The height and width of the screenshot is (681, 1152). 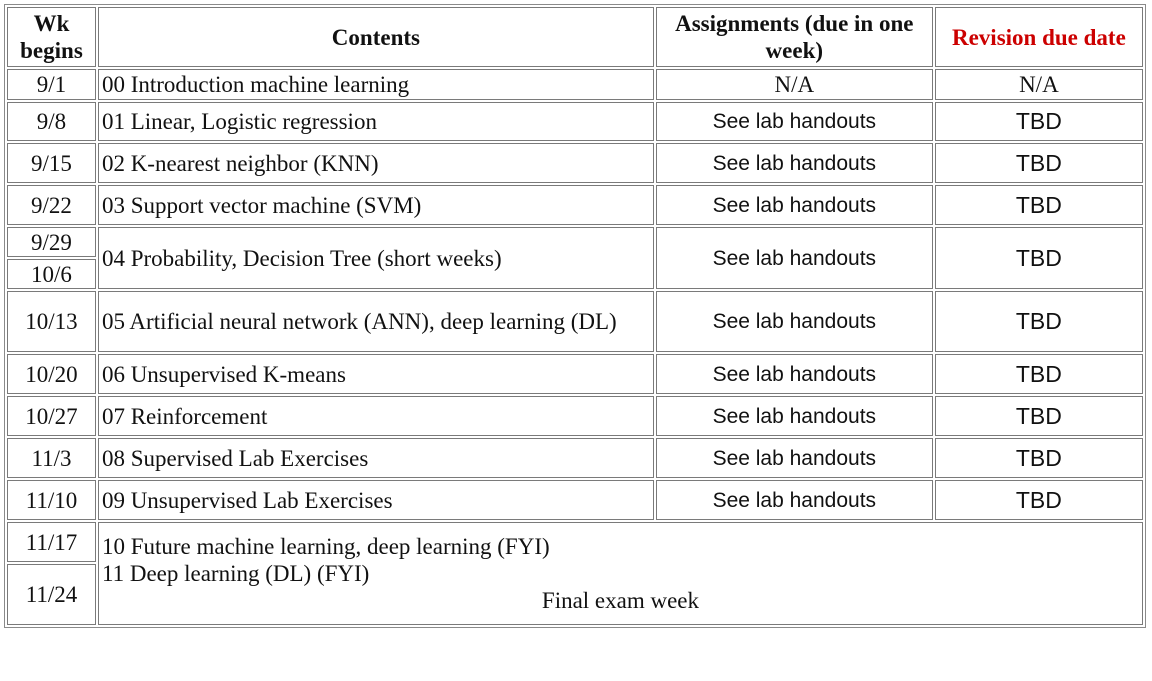 What do you see at coordinates (375, 374) in the screenshot?
I see `content-cell: 06 Unsupervised K-means` at bounding box center [375, 374].